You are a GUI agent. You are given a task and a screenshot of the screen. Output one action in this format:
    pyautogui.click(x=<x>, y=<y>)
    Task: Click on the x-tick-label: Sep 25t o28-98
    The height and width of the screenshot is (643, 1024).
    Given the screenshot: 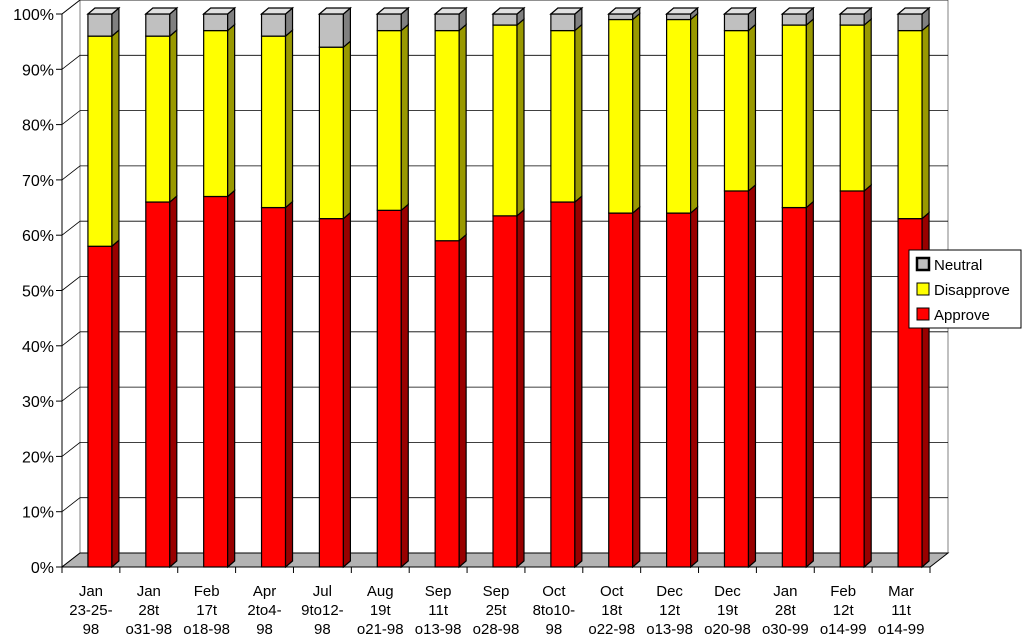 What is the action you would take?
    pyautogui.click(x=496, y=610)
    